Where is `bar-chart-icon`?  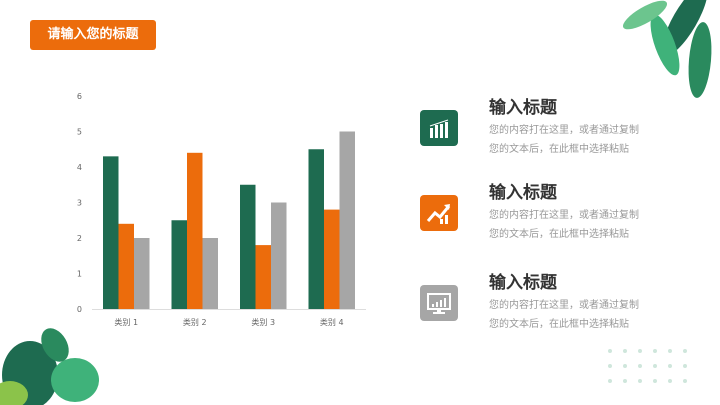 bar-chart-icon is located at coordinates (439, 128).